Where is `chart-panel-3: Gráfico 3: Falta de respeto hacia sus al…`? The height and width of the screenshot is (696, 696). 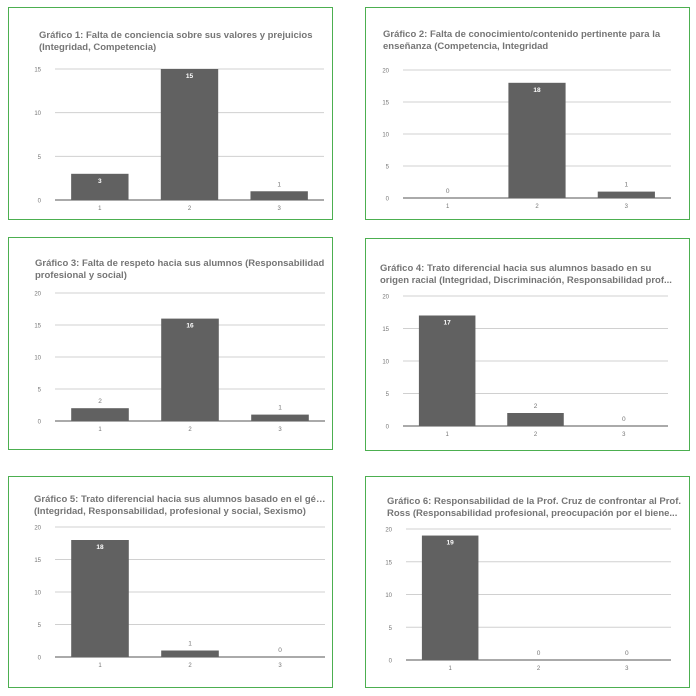 chart-panel-3: Gráfico 3: Falta de respeto hacia sus al… is located at coordinates (170, 343).